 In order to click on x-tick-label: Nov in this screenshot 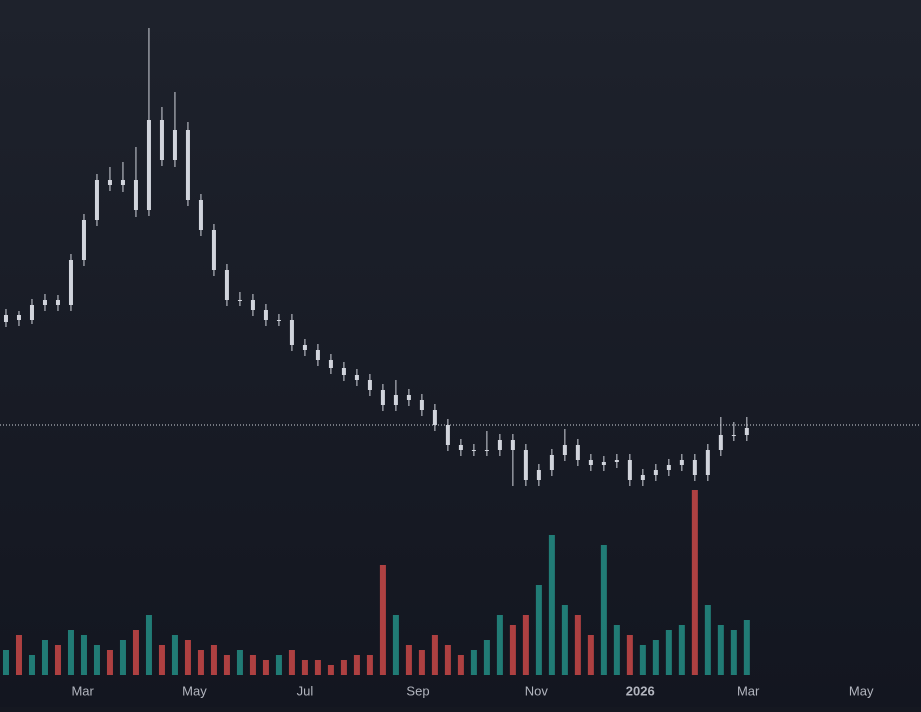, I will do `click(537, 690)`.